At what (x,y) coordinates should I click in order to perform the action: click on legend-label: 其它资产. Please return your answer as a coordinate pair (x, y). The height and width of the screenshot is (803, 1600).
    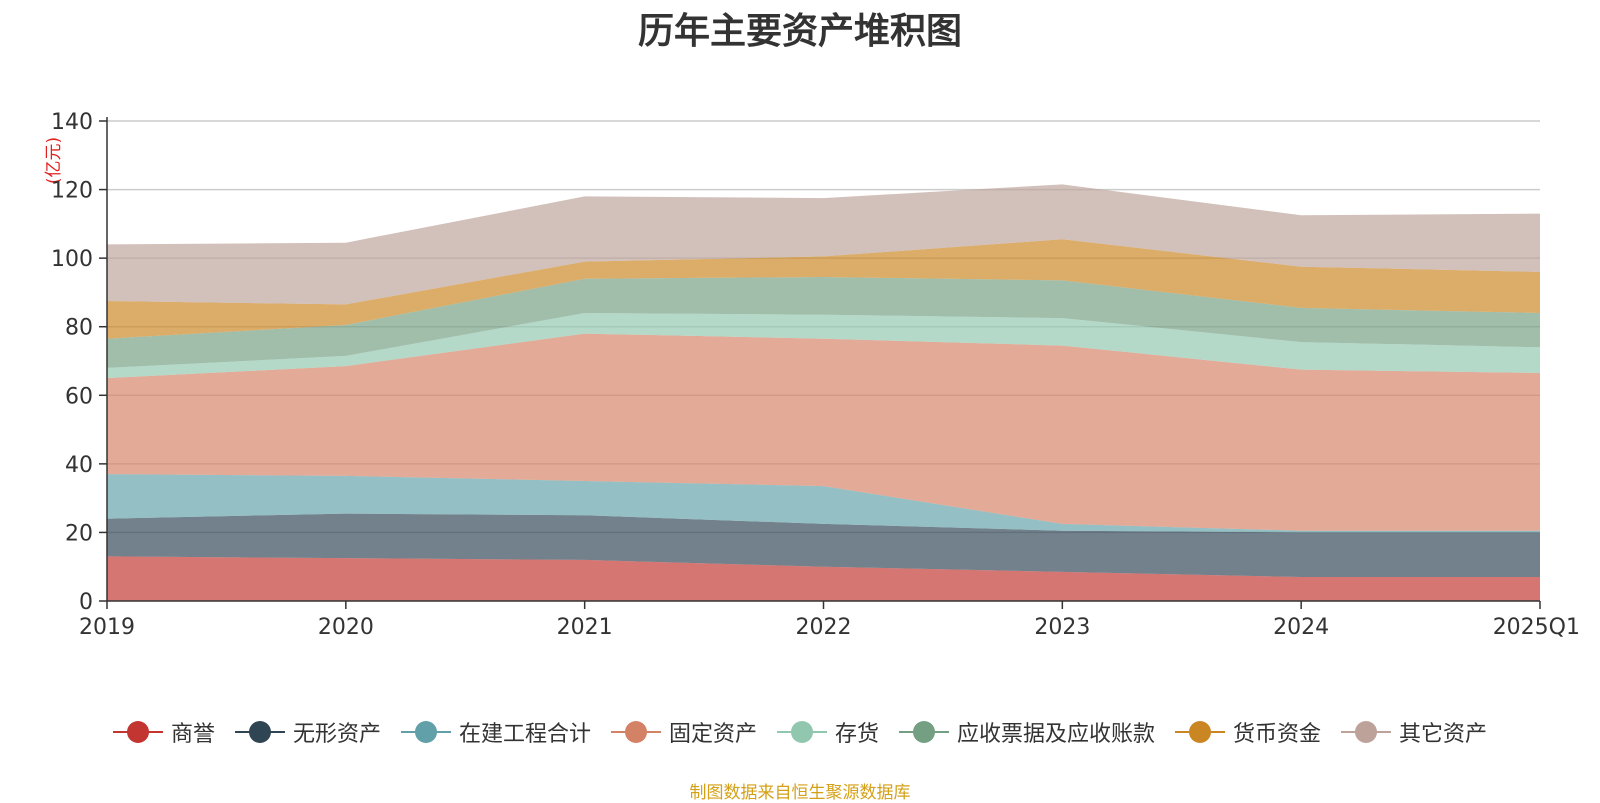
    Looking at the image, I should click on (1443, 734).